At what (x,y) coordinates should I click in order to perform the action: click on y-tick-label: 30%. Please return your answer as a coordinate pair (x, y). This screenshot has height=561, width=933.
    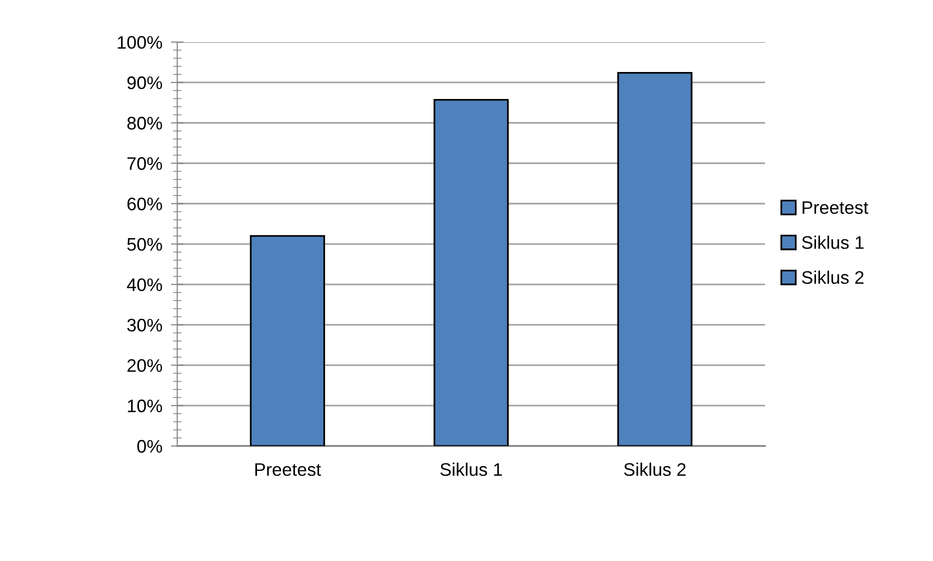
    Looking at the image, I should click on (144, 325).